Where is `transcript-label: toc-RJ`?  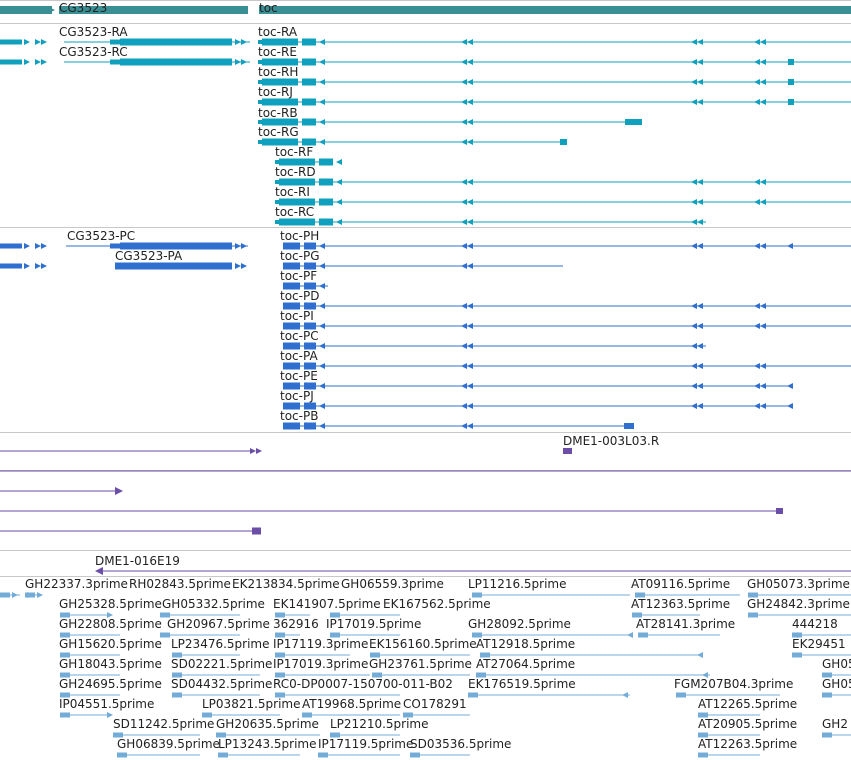
transcript-label: toc-RJ is located at coordinates (275, 92).